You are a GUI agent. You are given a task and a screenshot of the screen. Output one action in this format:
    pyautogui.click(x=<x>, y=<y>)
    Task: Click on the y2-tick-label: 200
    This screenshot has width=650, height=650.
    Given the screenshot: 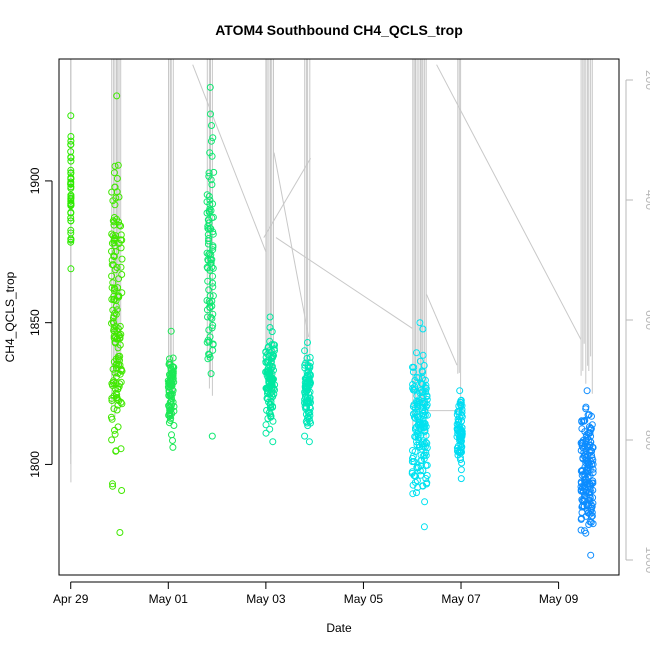 What is the action you would take?
    pyautogui.click(x=646, y=80)
    